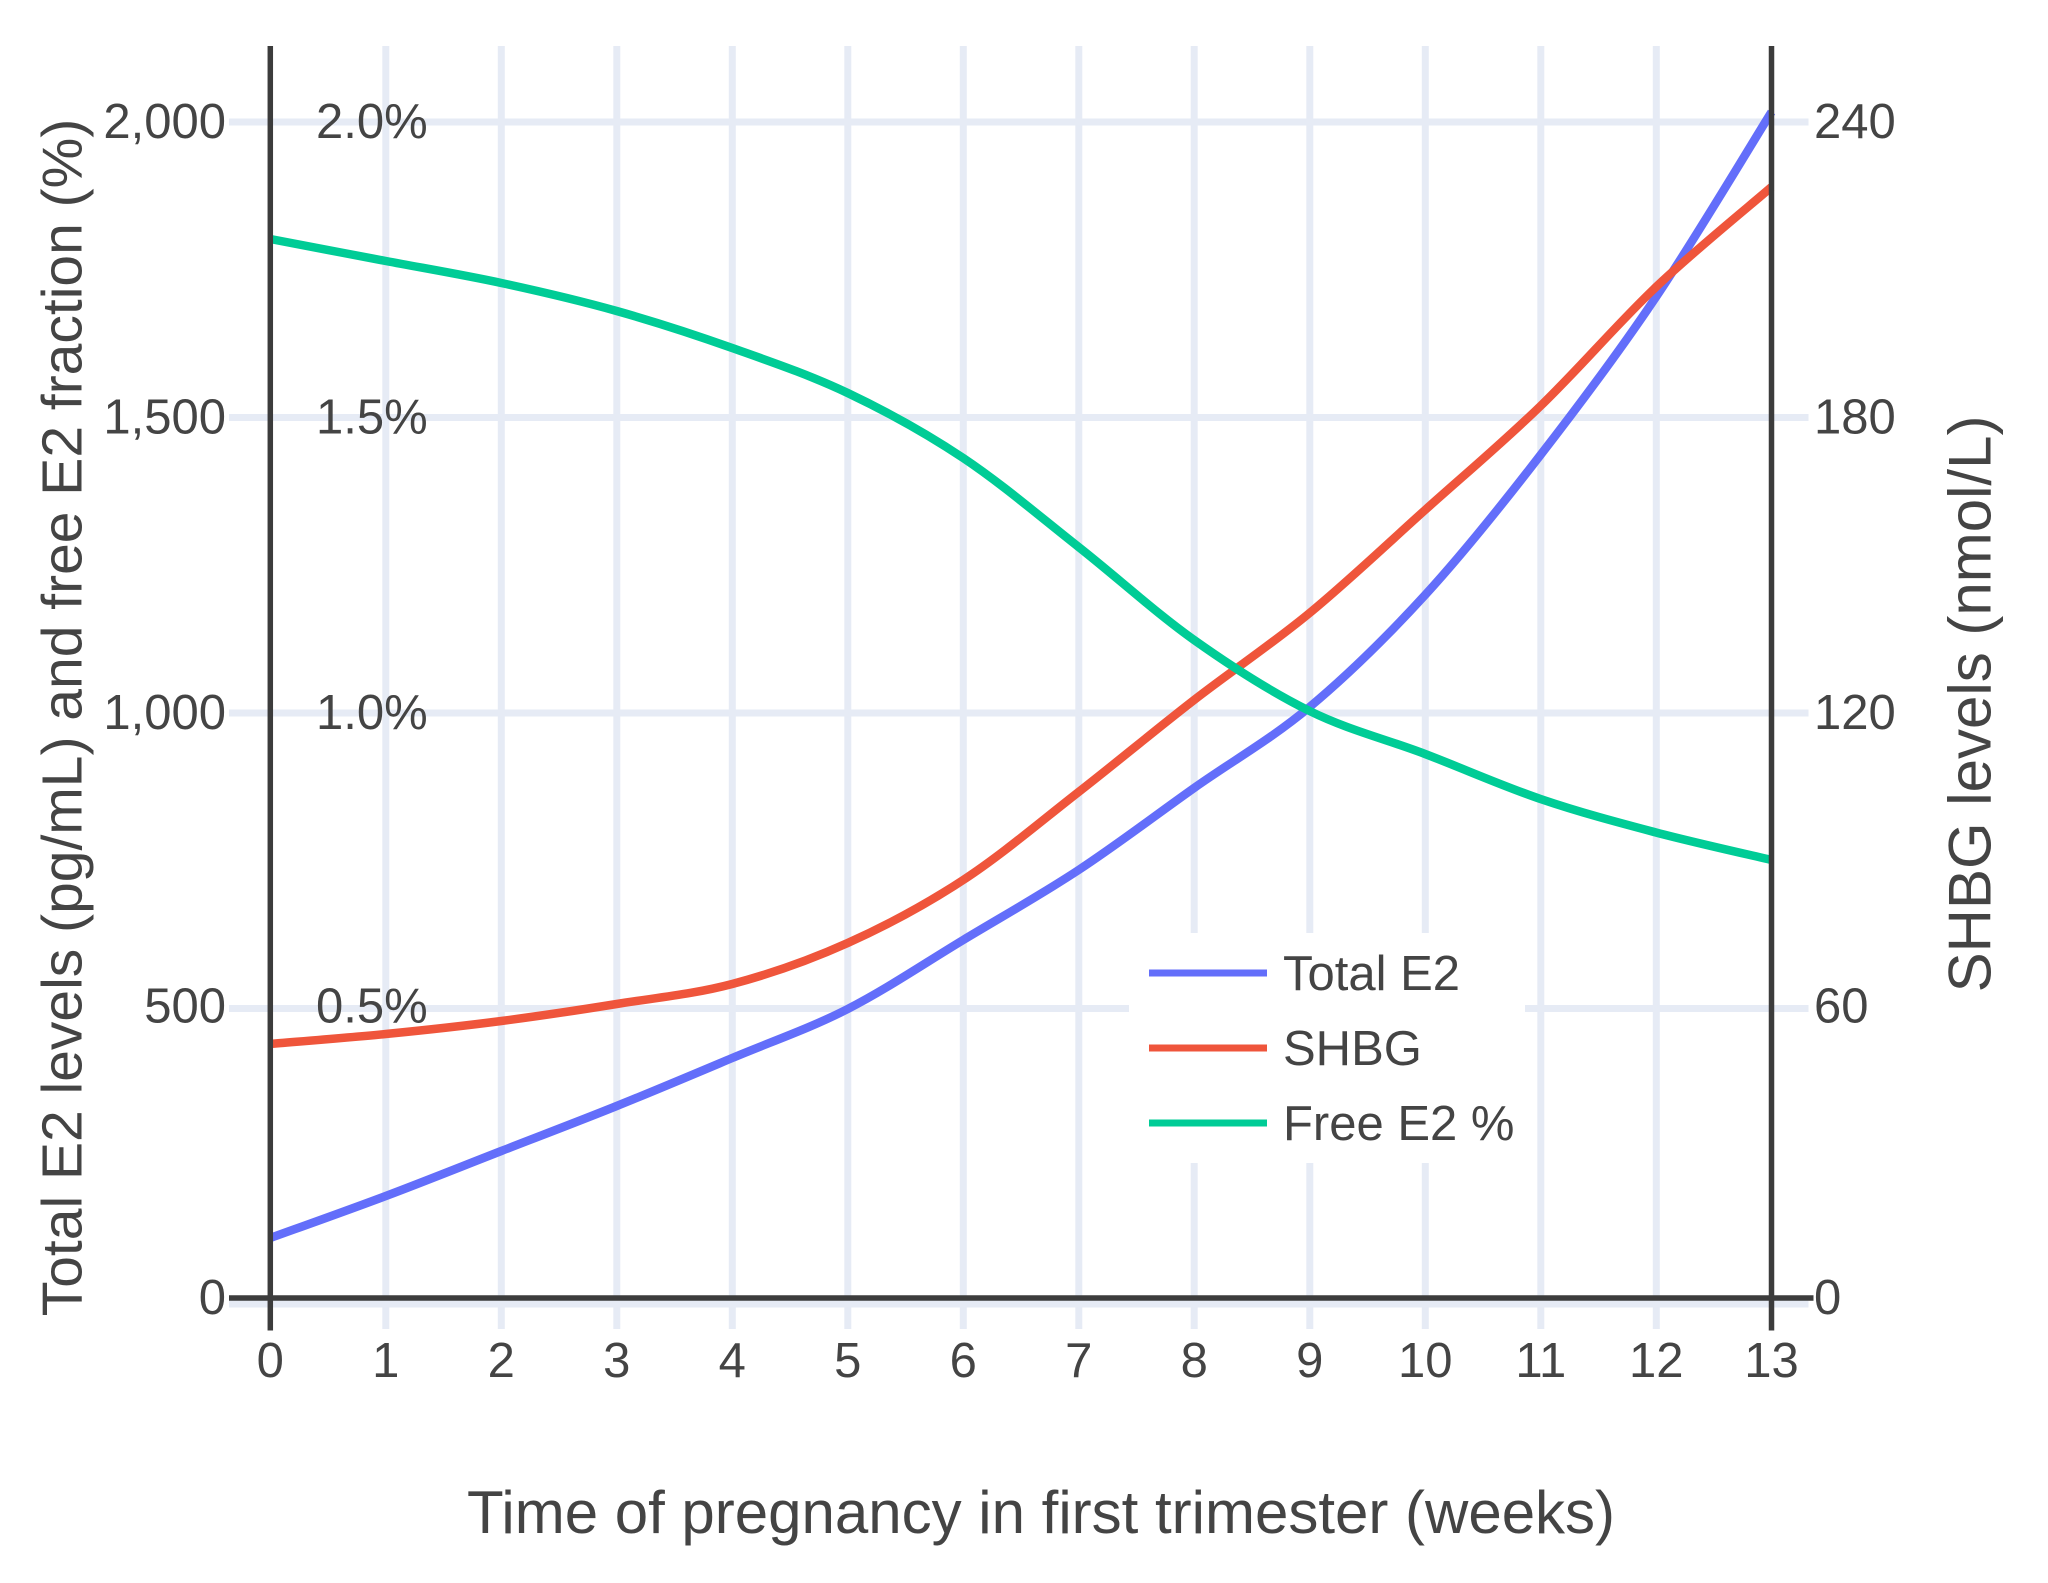 This screenshot has height=1583, width=2048. I want to click on svg-text: 0.5%, so click(372, 1007).